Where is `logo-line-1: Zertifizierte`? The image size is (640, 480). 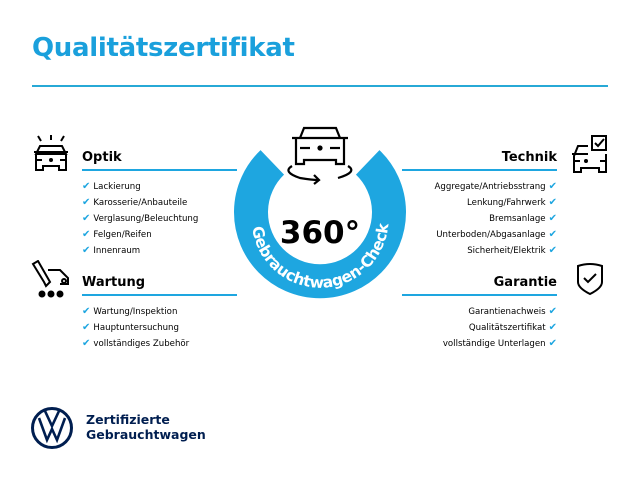 logo-line-1: Zertifizierte is located at coordinates (128, 419).